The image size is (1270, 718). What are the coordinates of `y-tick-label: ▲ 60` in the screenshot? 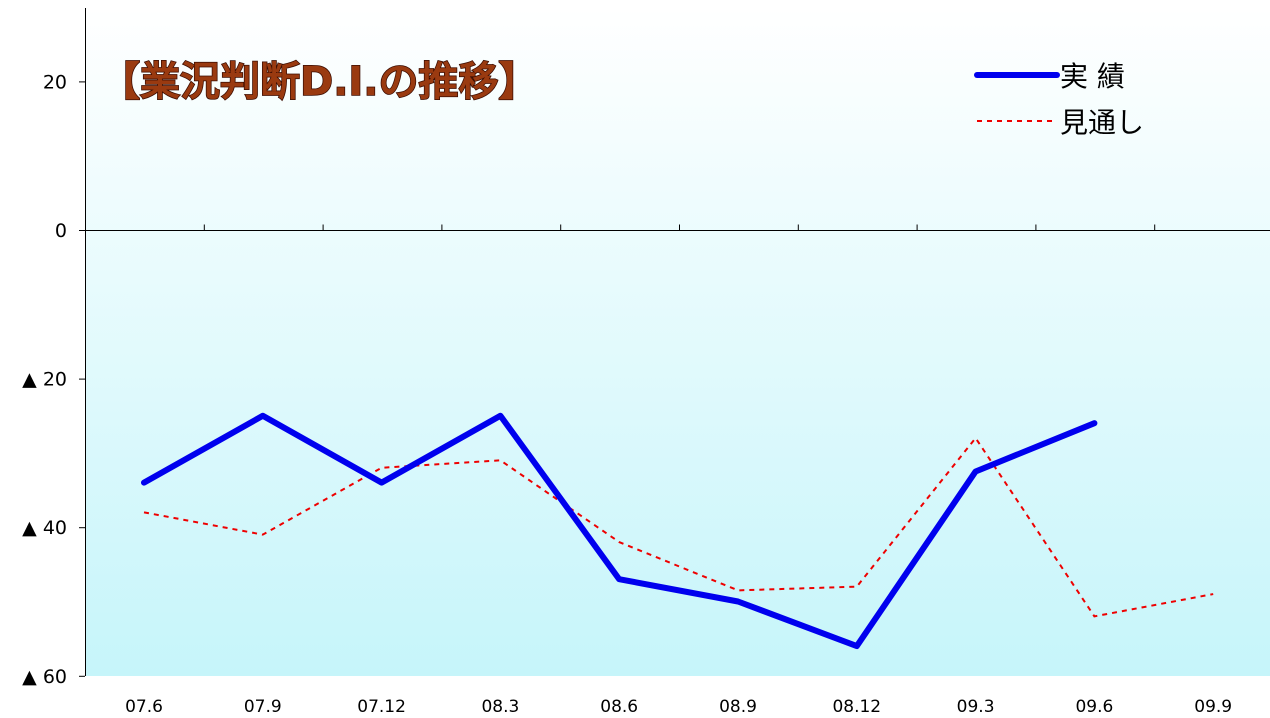 It's located at (44, 677).